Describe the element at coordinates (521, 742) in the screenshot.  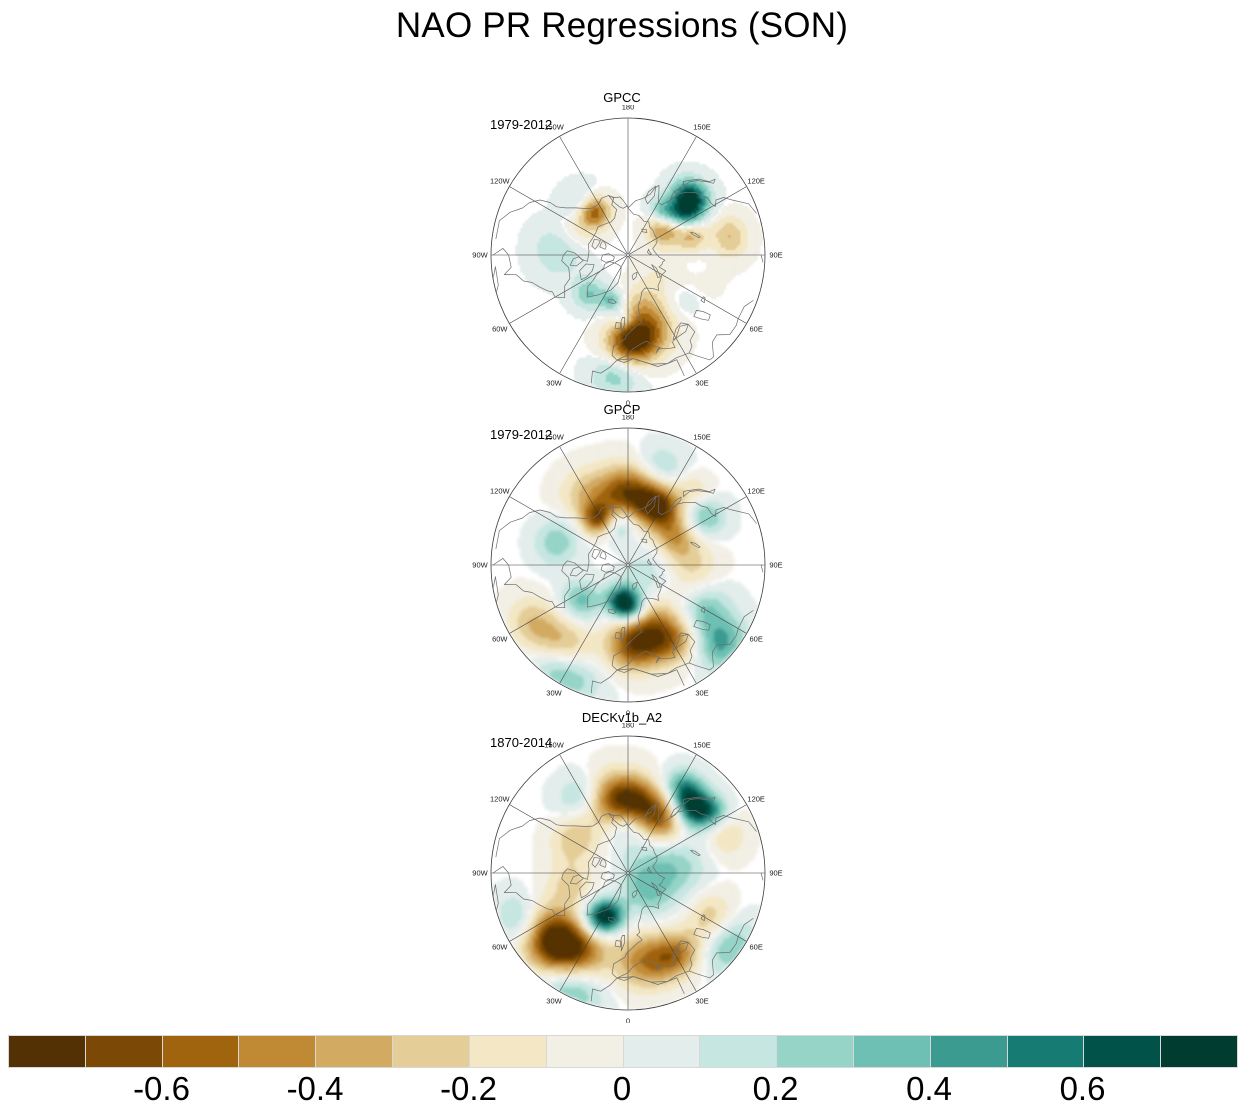
I see `panel-period-deckv1b-a2: 1870-2014` at that location.